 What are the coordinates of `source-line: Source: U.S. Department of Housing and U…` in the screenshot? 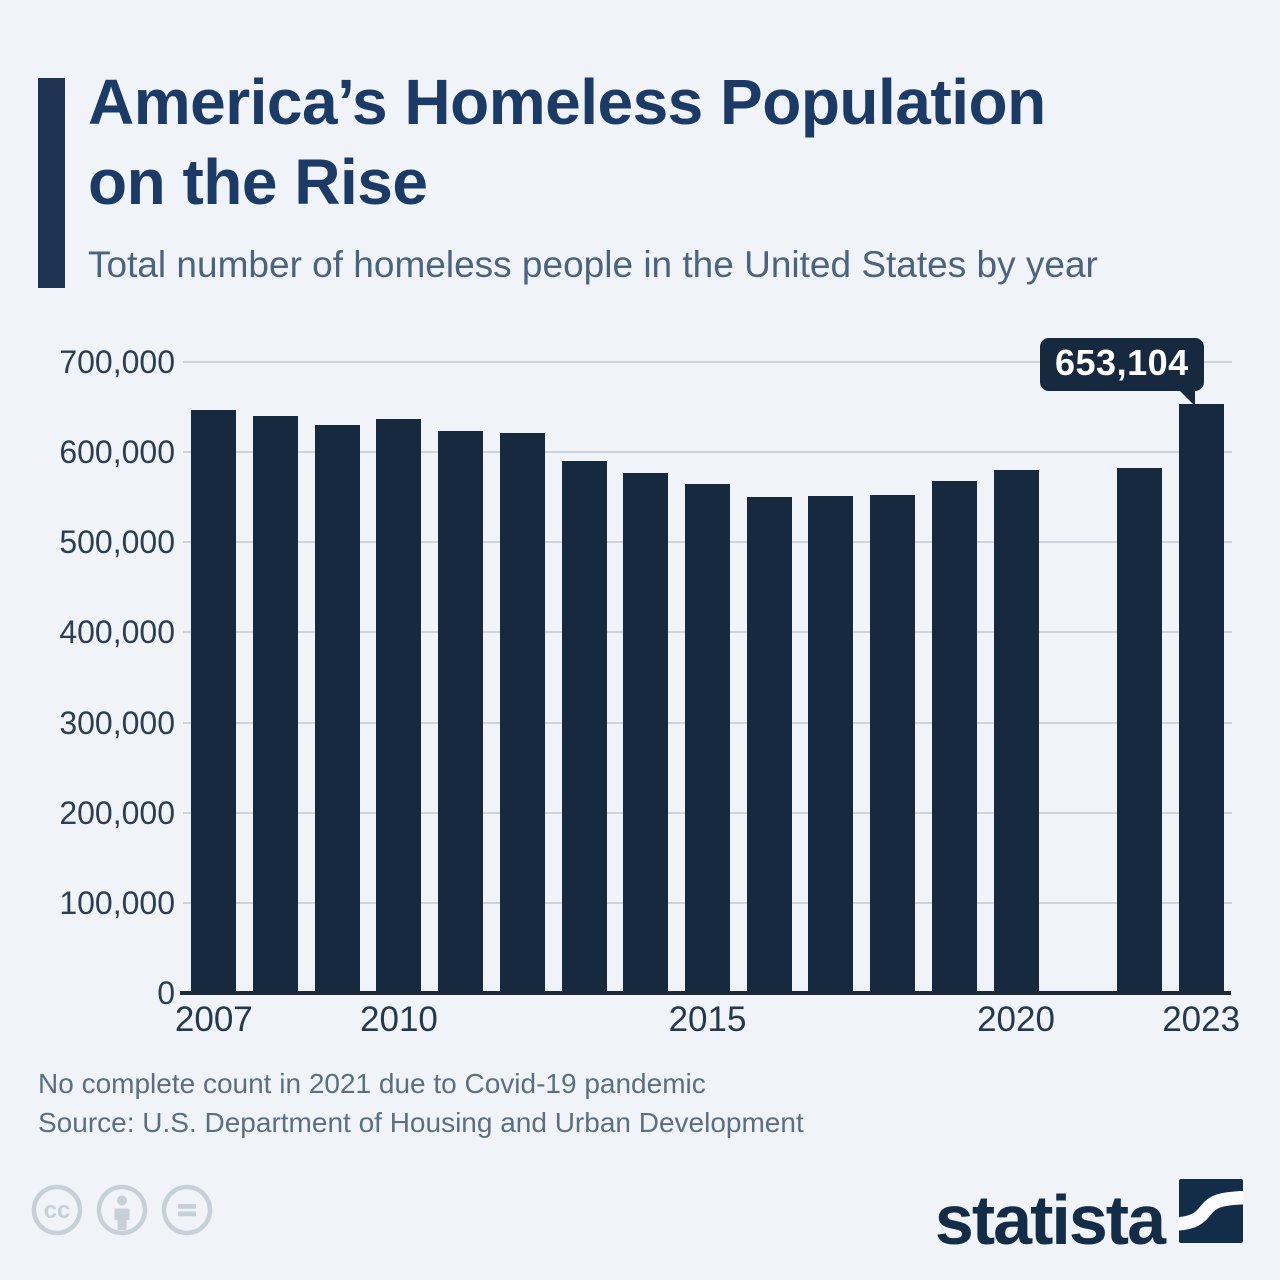 It's located at (421, 1122).